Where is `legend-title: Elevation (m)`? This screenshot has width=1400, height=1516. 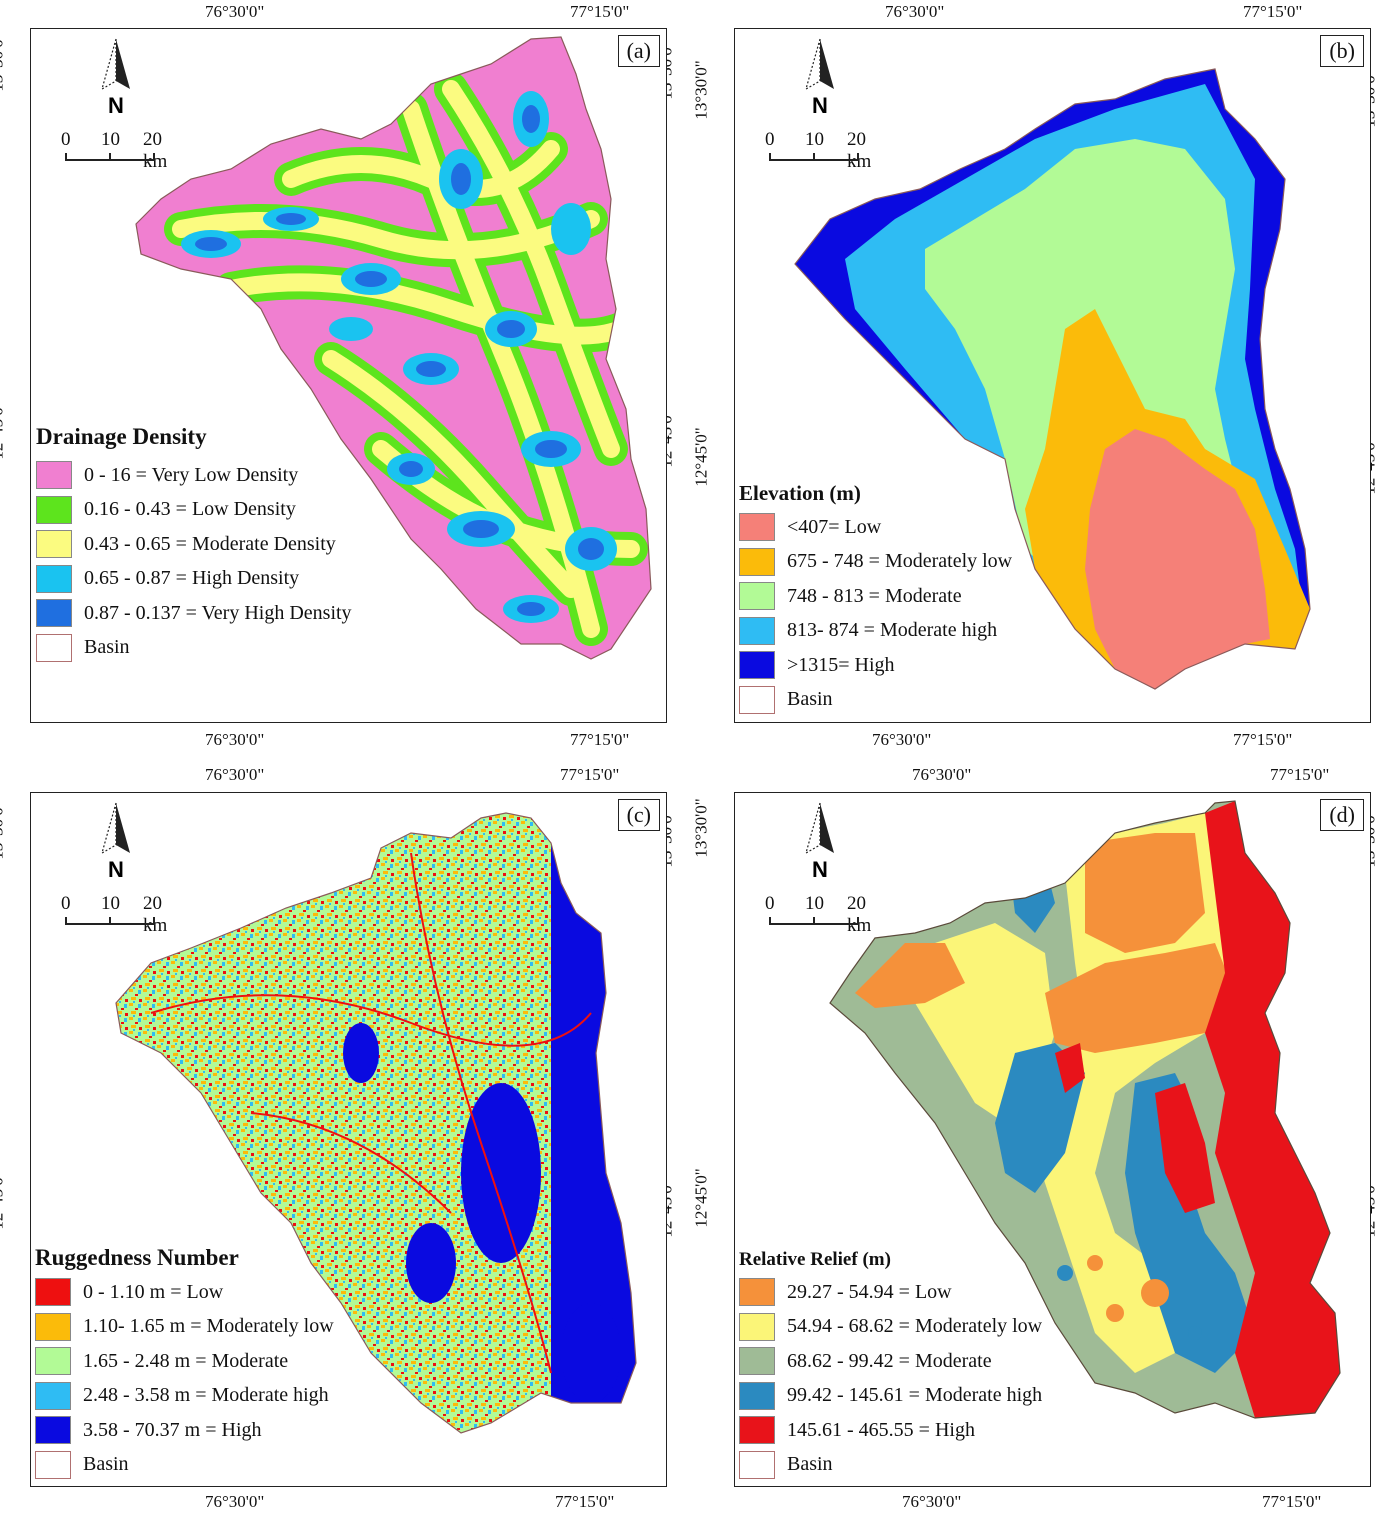 legend-title: Elevation (m) is located at coordinates (800, 493).